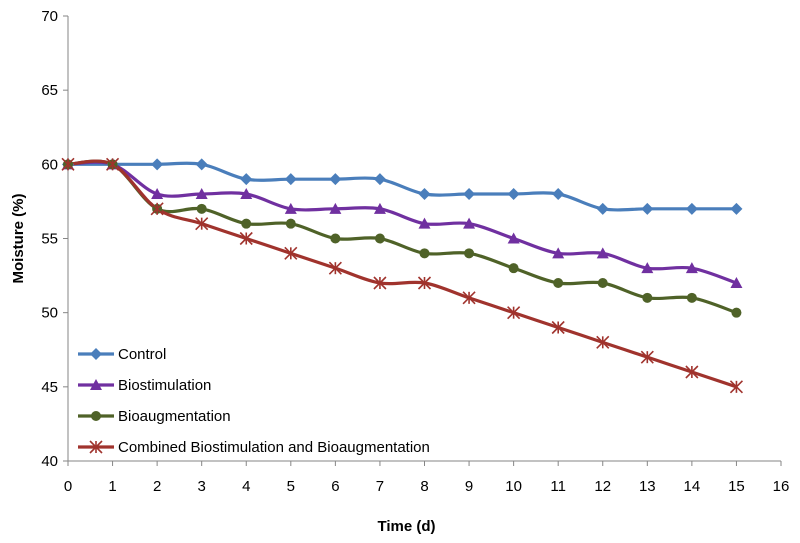 This screenshot has width=800, height=543. Describe the element at coordinates (202, 486) in the screenshot. I see `x-tick-label: 3` at that location.